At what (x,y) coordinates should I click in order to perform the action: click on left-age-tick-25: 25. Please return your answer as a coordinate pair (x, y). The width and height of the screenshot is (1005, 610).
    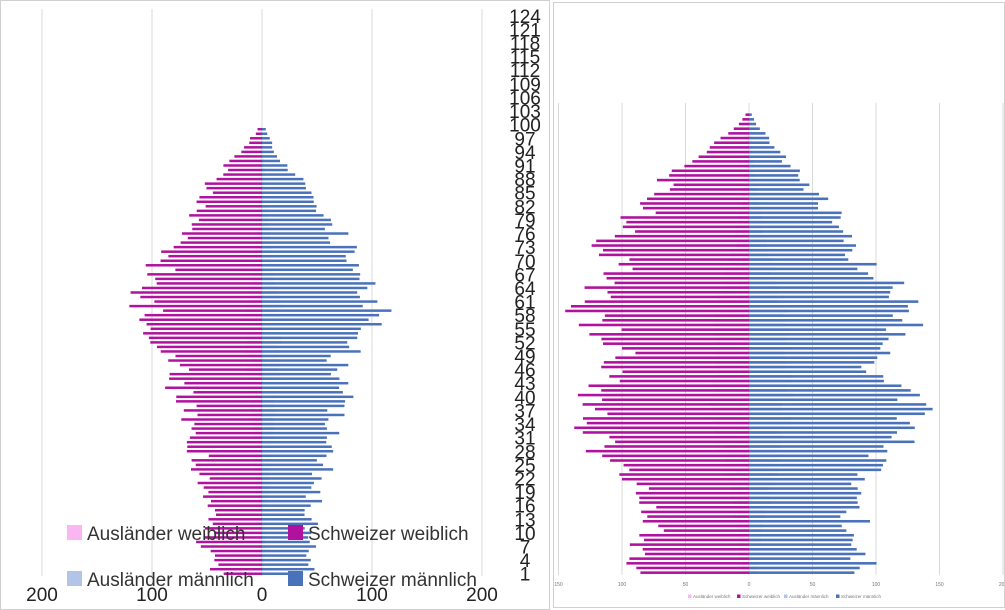
    Looking at the image, I should click on (524, 466).